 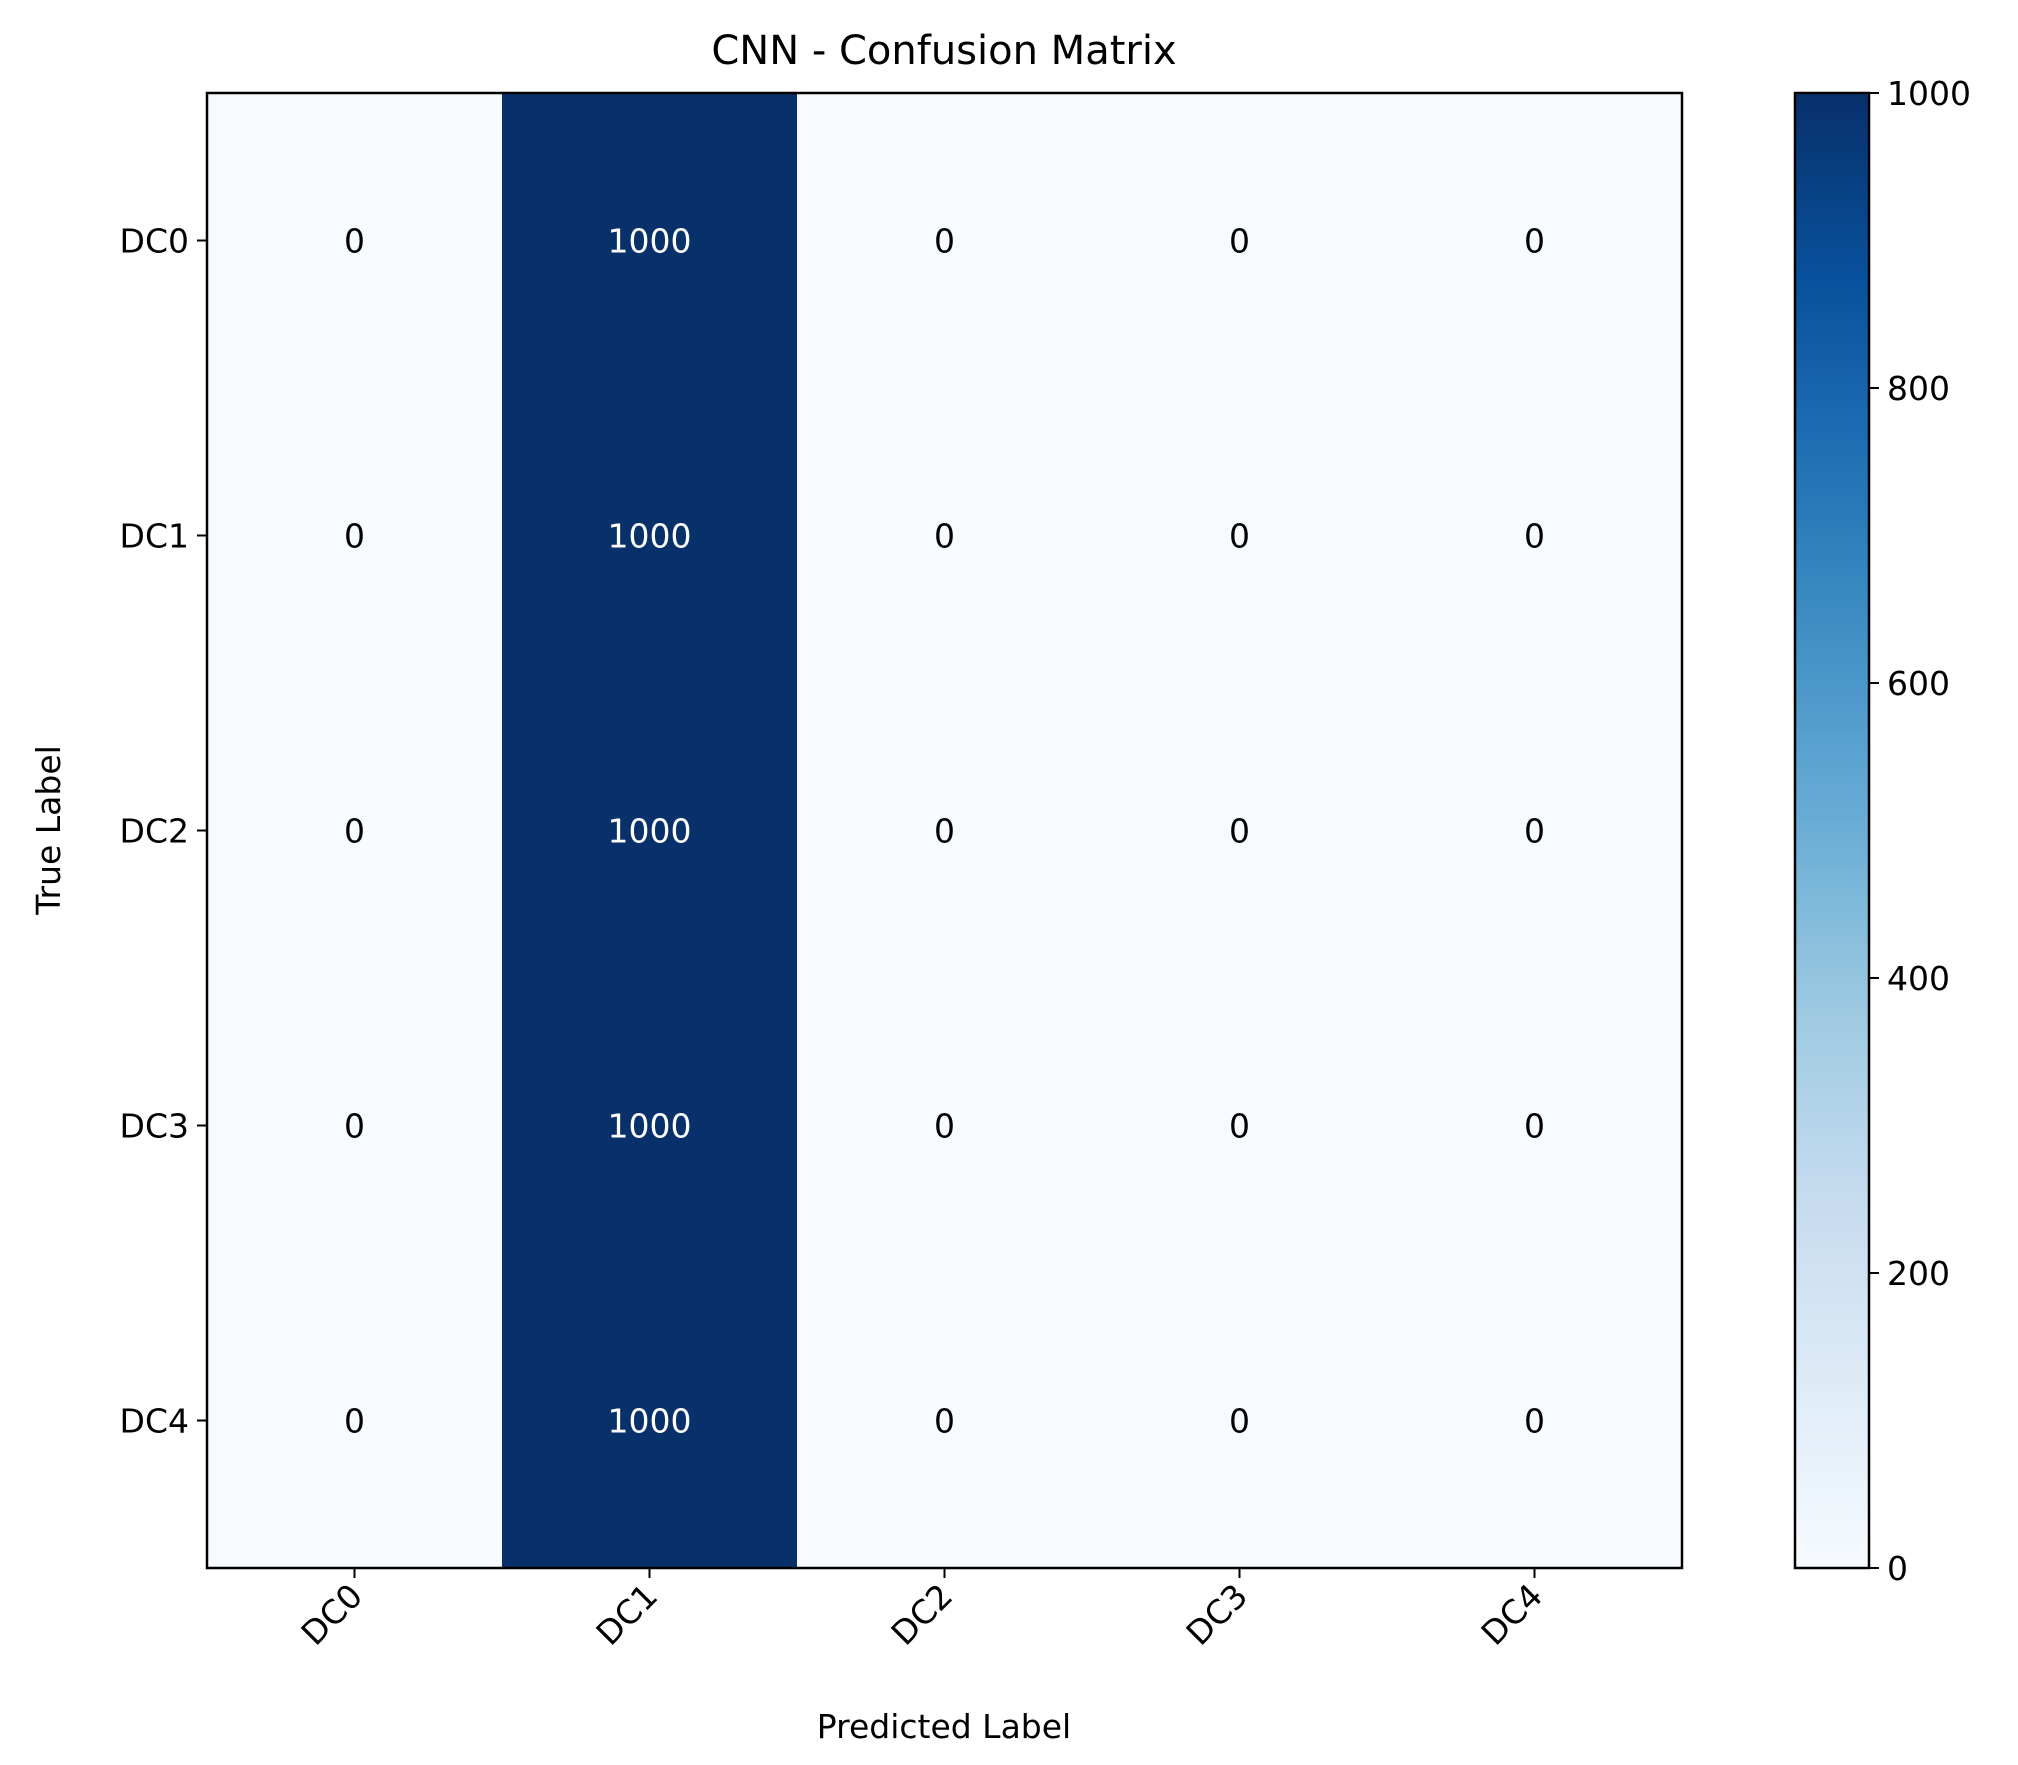 I want to click on x-axis-label: Predicted Label, so click(x=944, y=1726).